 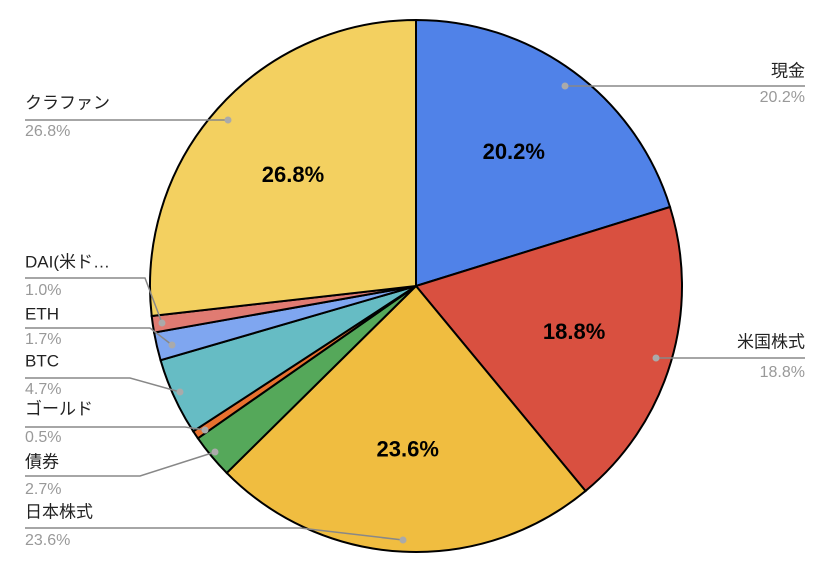 I want to click on slice-label: 23.6%, so click(x=408, y=449).